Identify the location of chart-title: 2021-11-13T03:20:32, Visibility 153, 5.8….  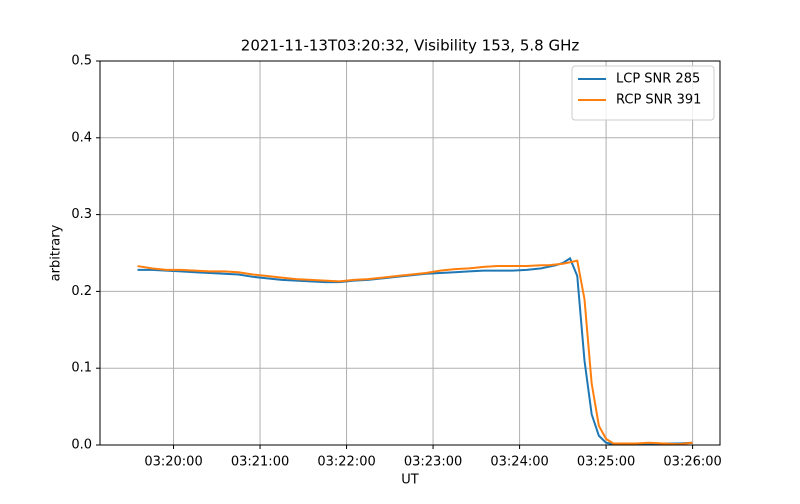
(410, 46).